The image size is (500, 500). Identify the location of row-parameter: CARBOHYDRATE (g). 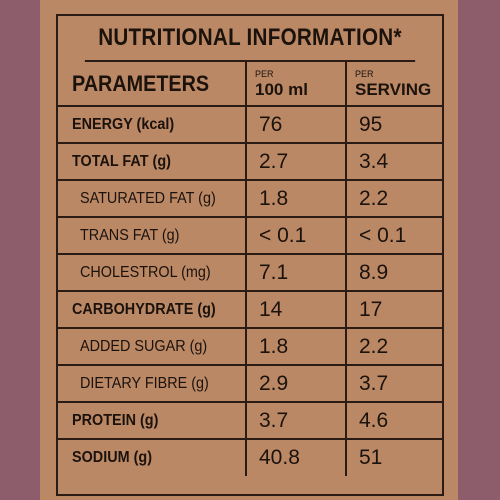
(152, 309).